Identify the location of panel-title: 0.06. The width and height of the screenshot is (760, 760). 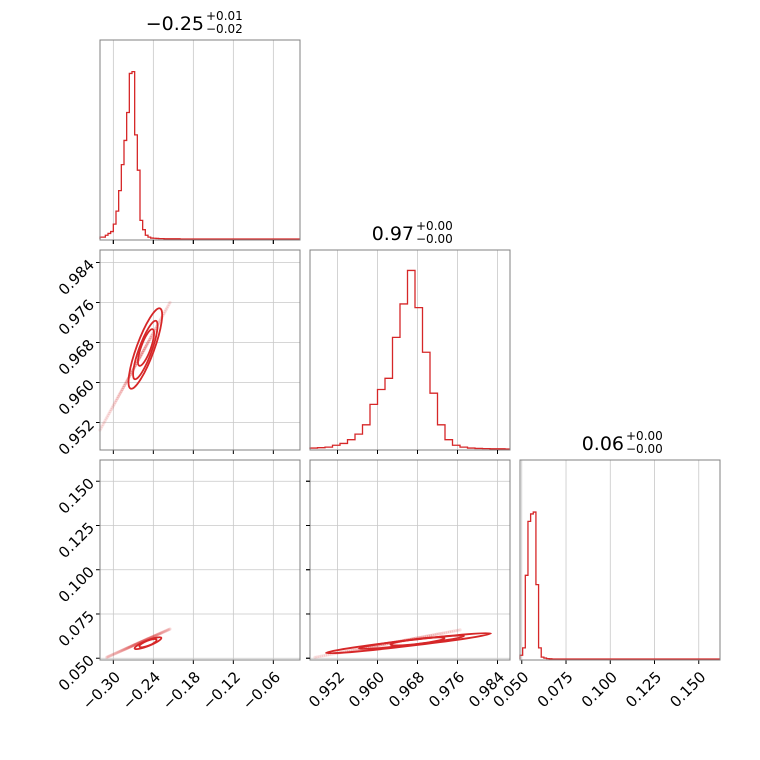
(603, 444).